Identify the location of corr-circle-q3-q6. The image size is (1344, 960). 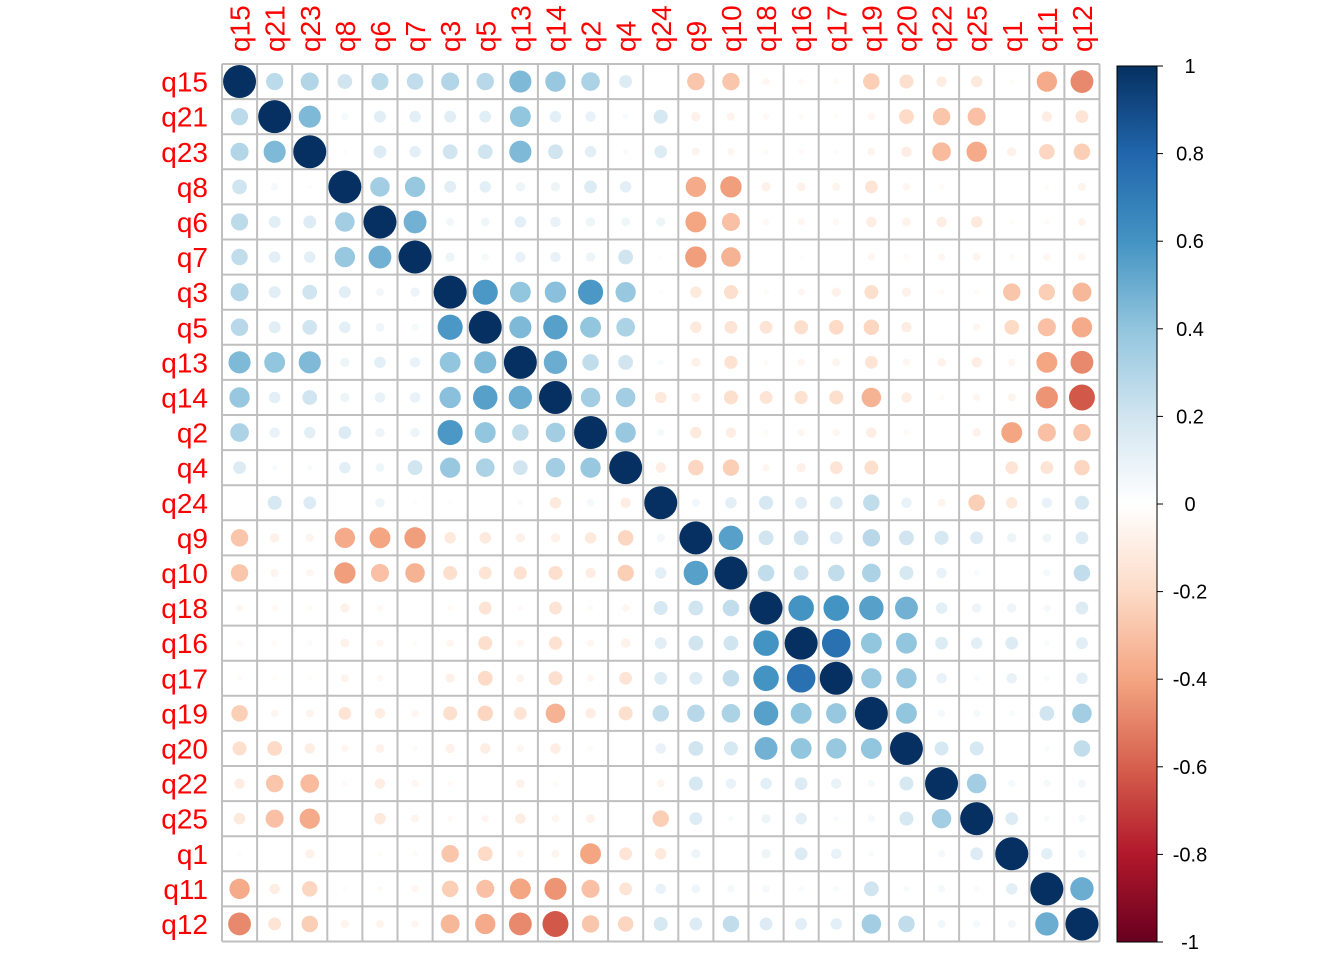
(379, 292).